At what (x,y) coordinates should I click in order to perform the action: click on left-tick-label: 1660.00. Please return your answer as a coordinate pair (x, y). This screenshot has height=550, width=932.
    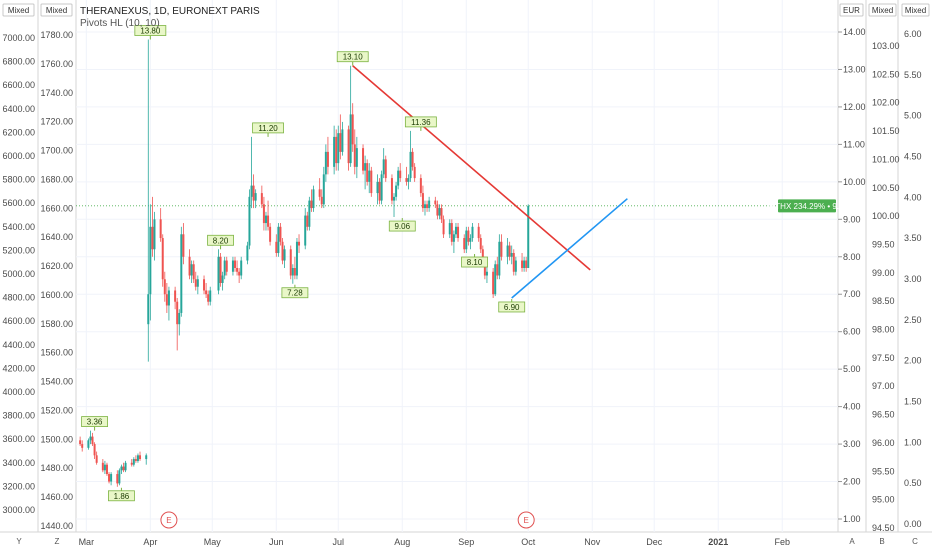
    Looking at the image, I should click on (56, 208).